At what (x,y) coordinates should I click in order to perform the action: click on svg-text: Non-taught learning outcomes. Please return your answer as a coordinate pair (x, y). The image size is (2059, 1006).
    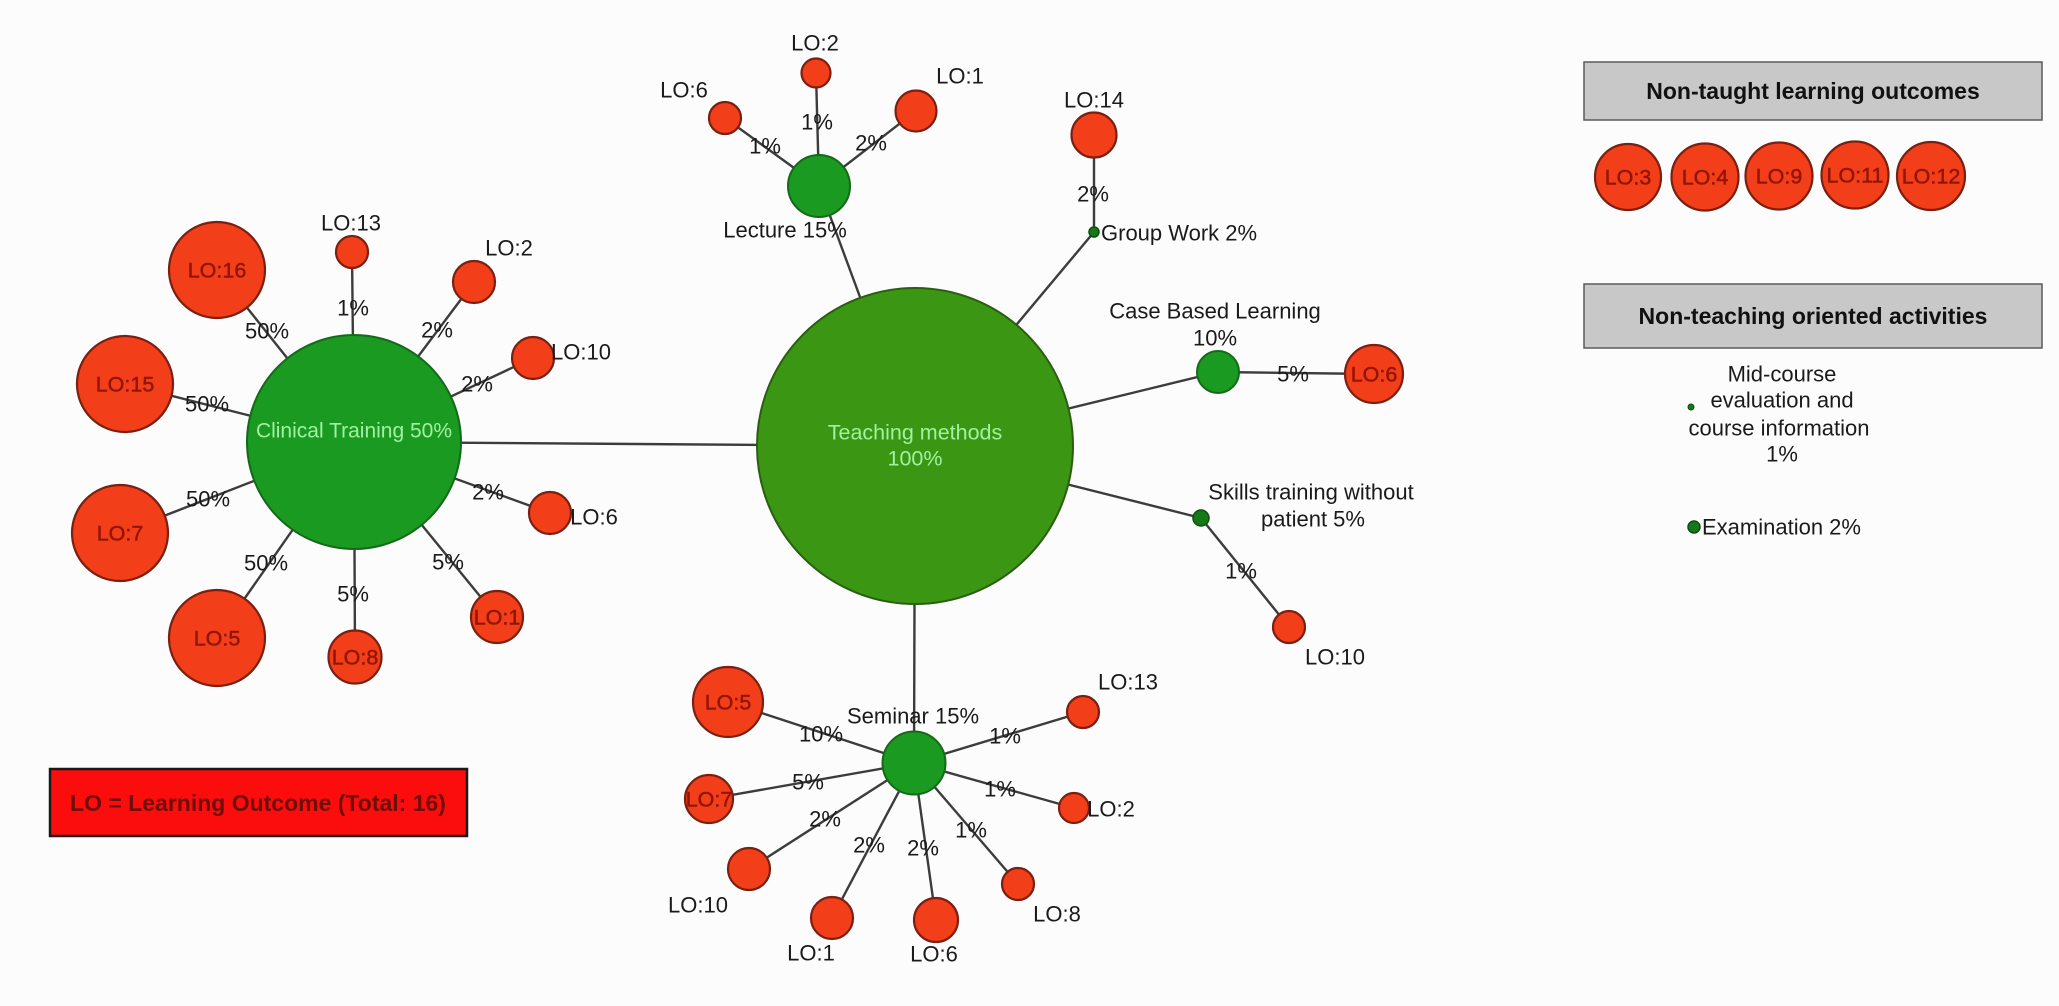
    Looking at the image, I should click on (1813, 91).